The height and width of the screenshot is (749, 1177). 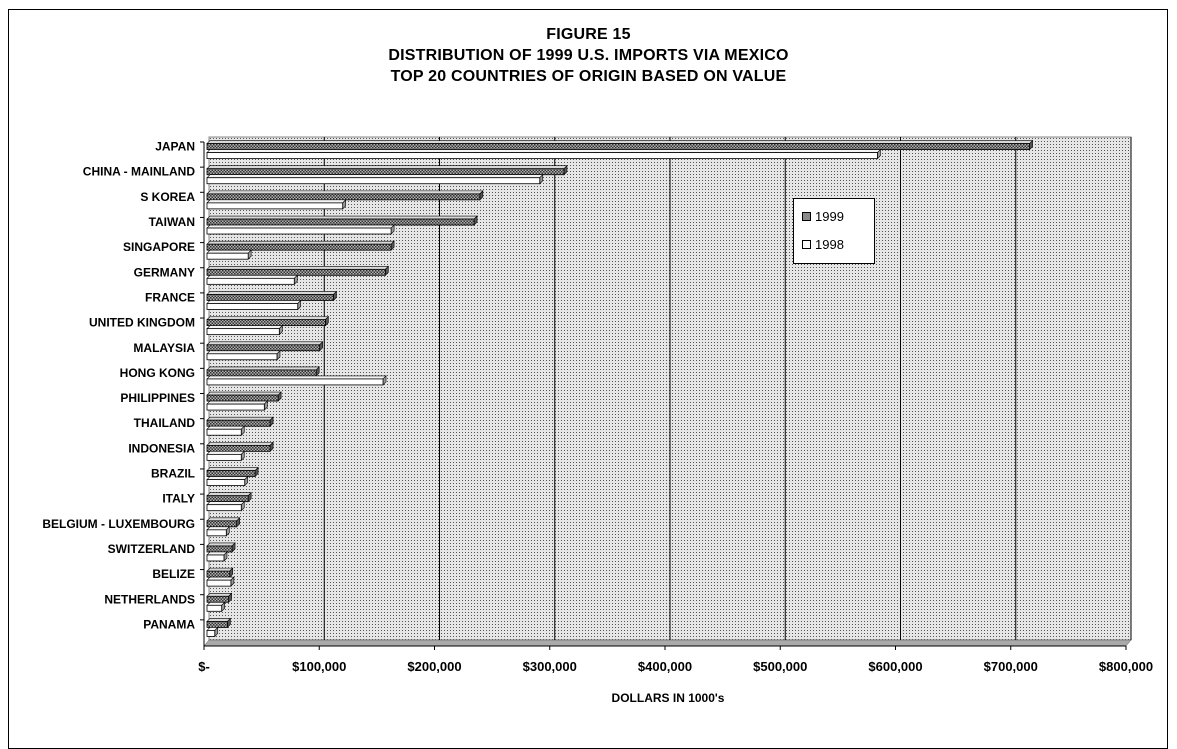 I want to click on category-label: PHILIPPINES, so click(x=157, y=398).